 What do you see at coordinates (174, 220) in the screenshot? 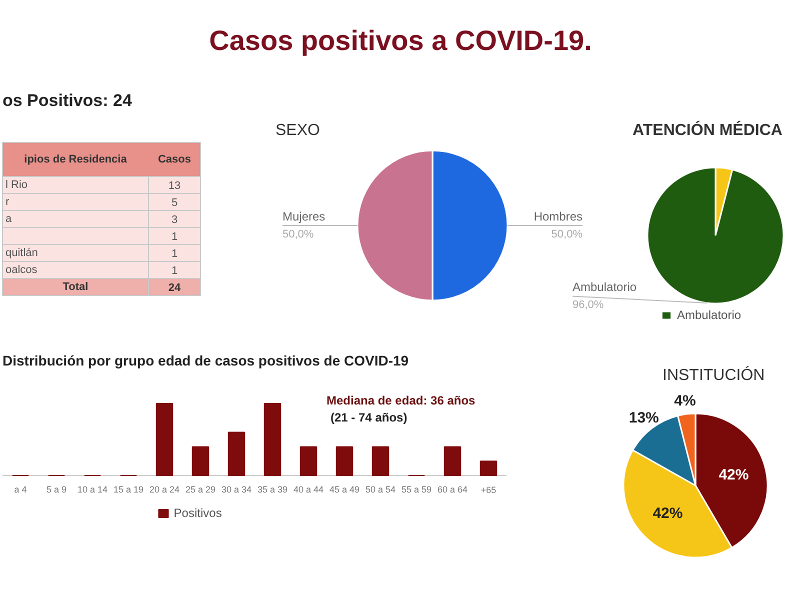
I see `data-label: 3` at bounding box center [174, 220].